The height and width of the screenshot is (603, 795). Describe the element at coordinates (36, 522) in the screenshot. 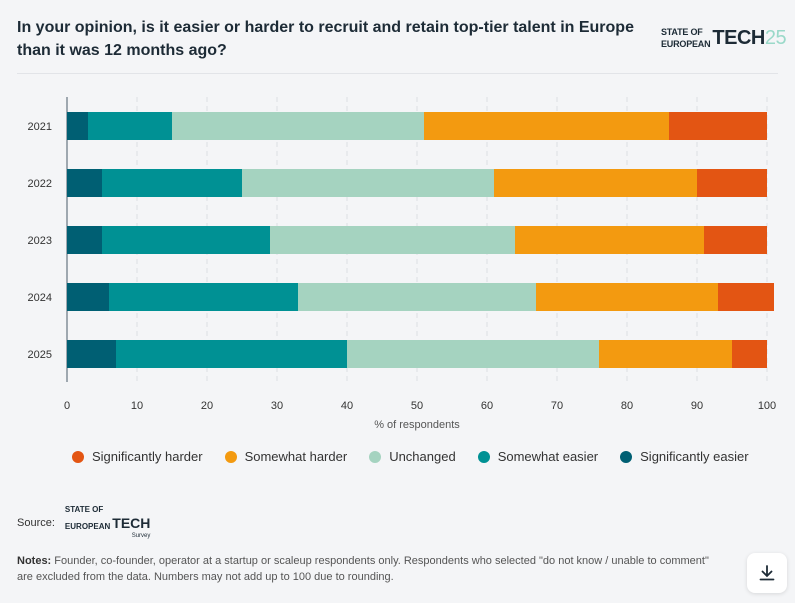

I see `source-label: Source:` at that location.